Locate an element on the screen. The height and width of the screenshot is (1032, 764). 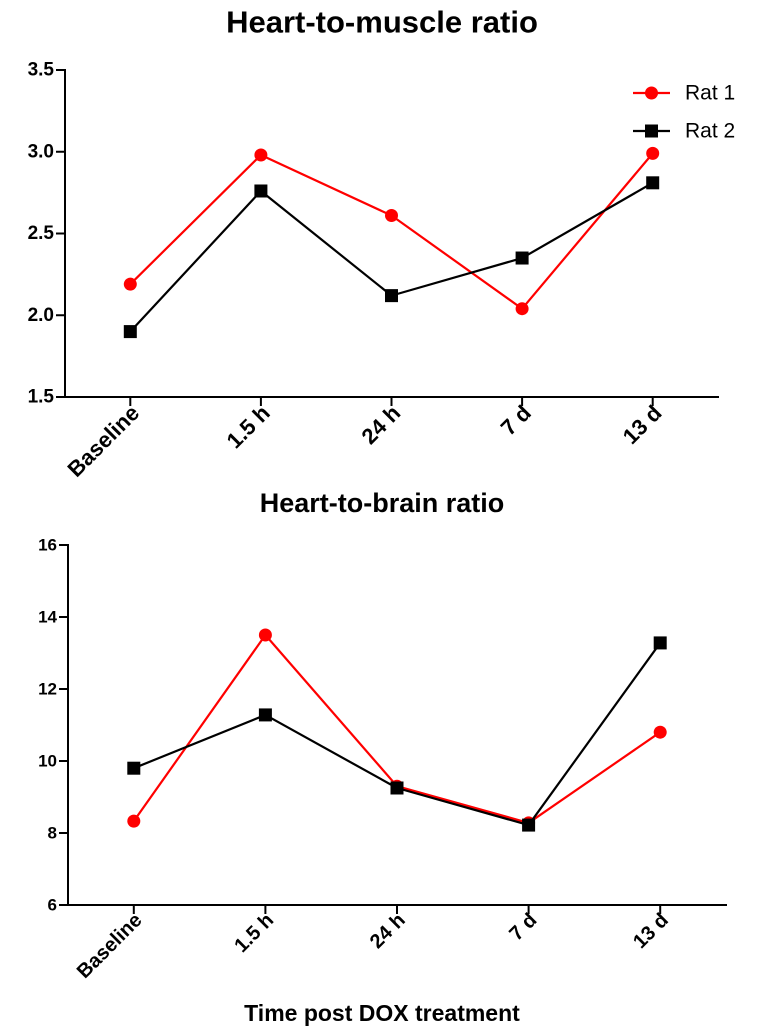
y-tick-label: 12 is located at coordinates (47, 689).